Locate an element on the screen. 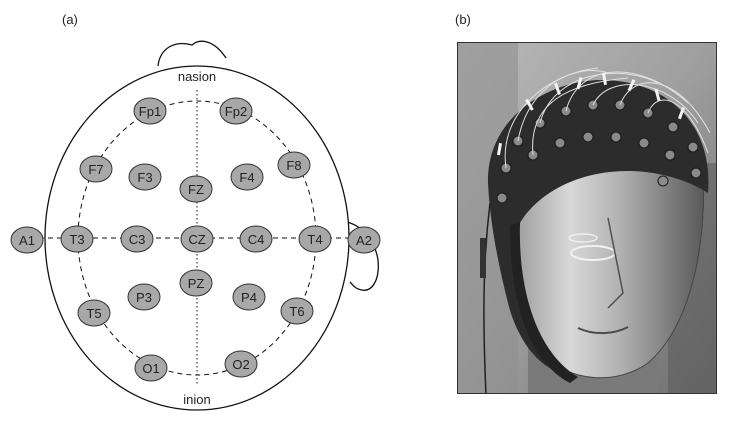 The height and width of the screenshot is (422, 755). electrode-fp2-label: Fp2 is located at coordinates (236, 111).